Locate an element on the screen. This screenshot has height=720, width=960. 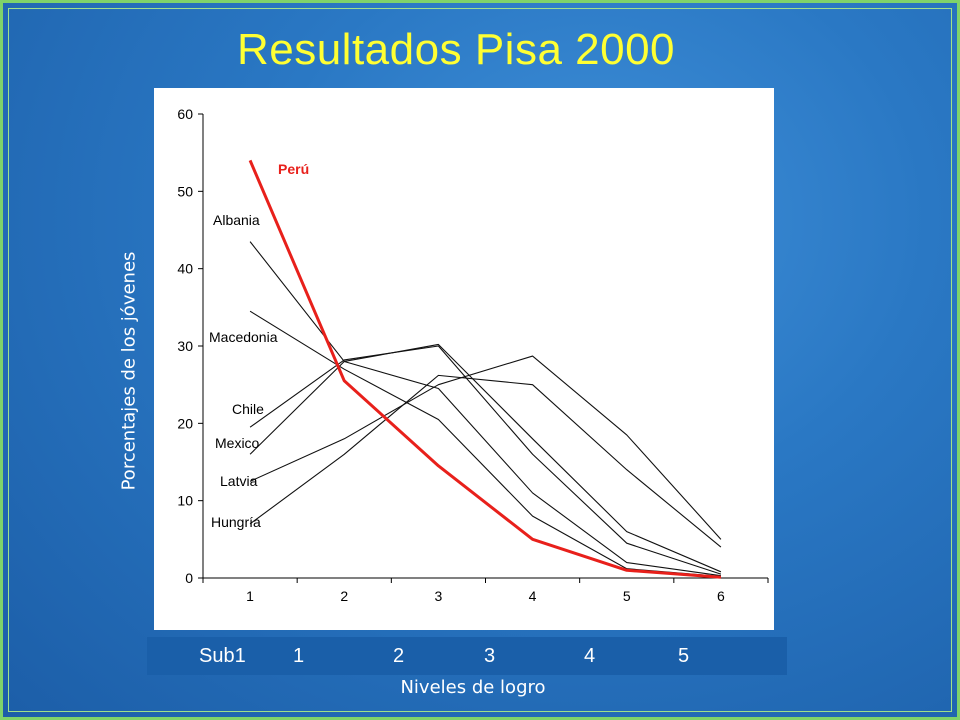
level-label-sub1: Sub1 is located at coordinates (222, 656).